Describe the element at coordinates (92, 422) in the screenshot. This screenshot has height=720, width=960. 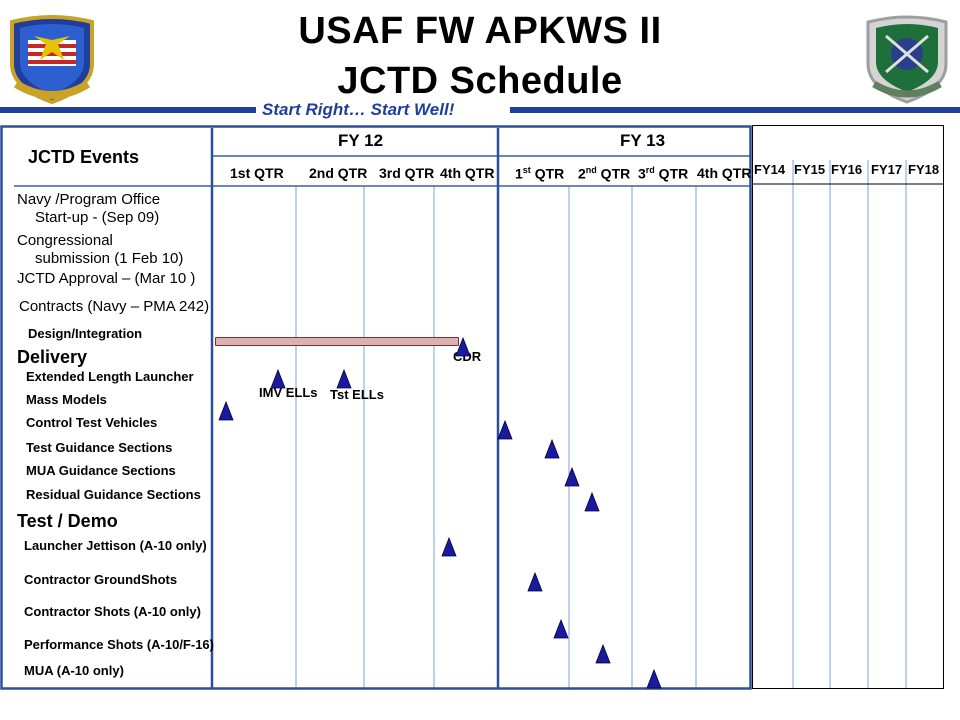
I see `event-control-test-vehicles: Control Test Vehicles` at that location.